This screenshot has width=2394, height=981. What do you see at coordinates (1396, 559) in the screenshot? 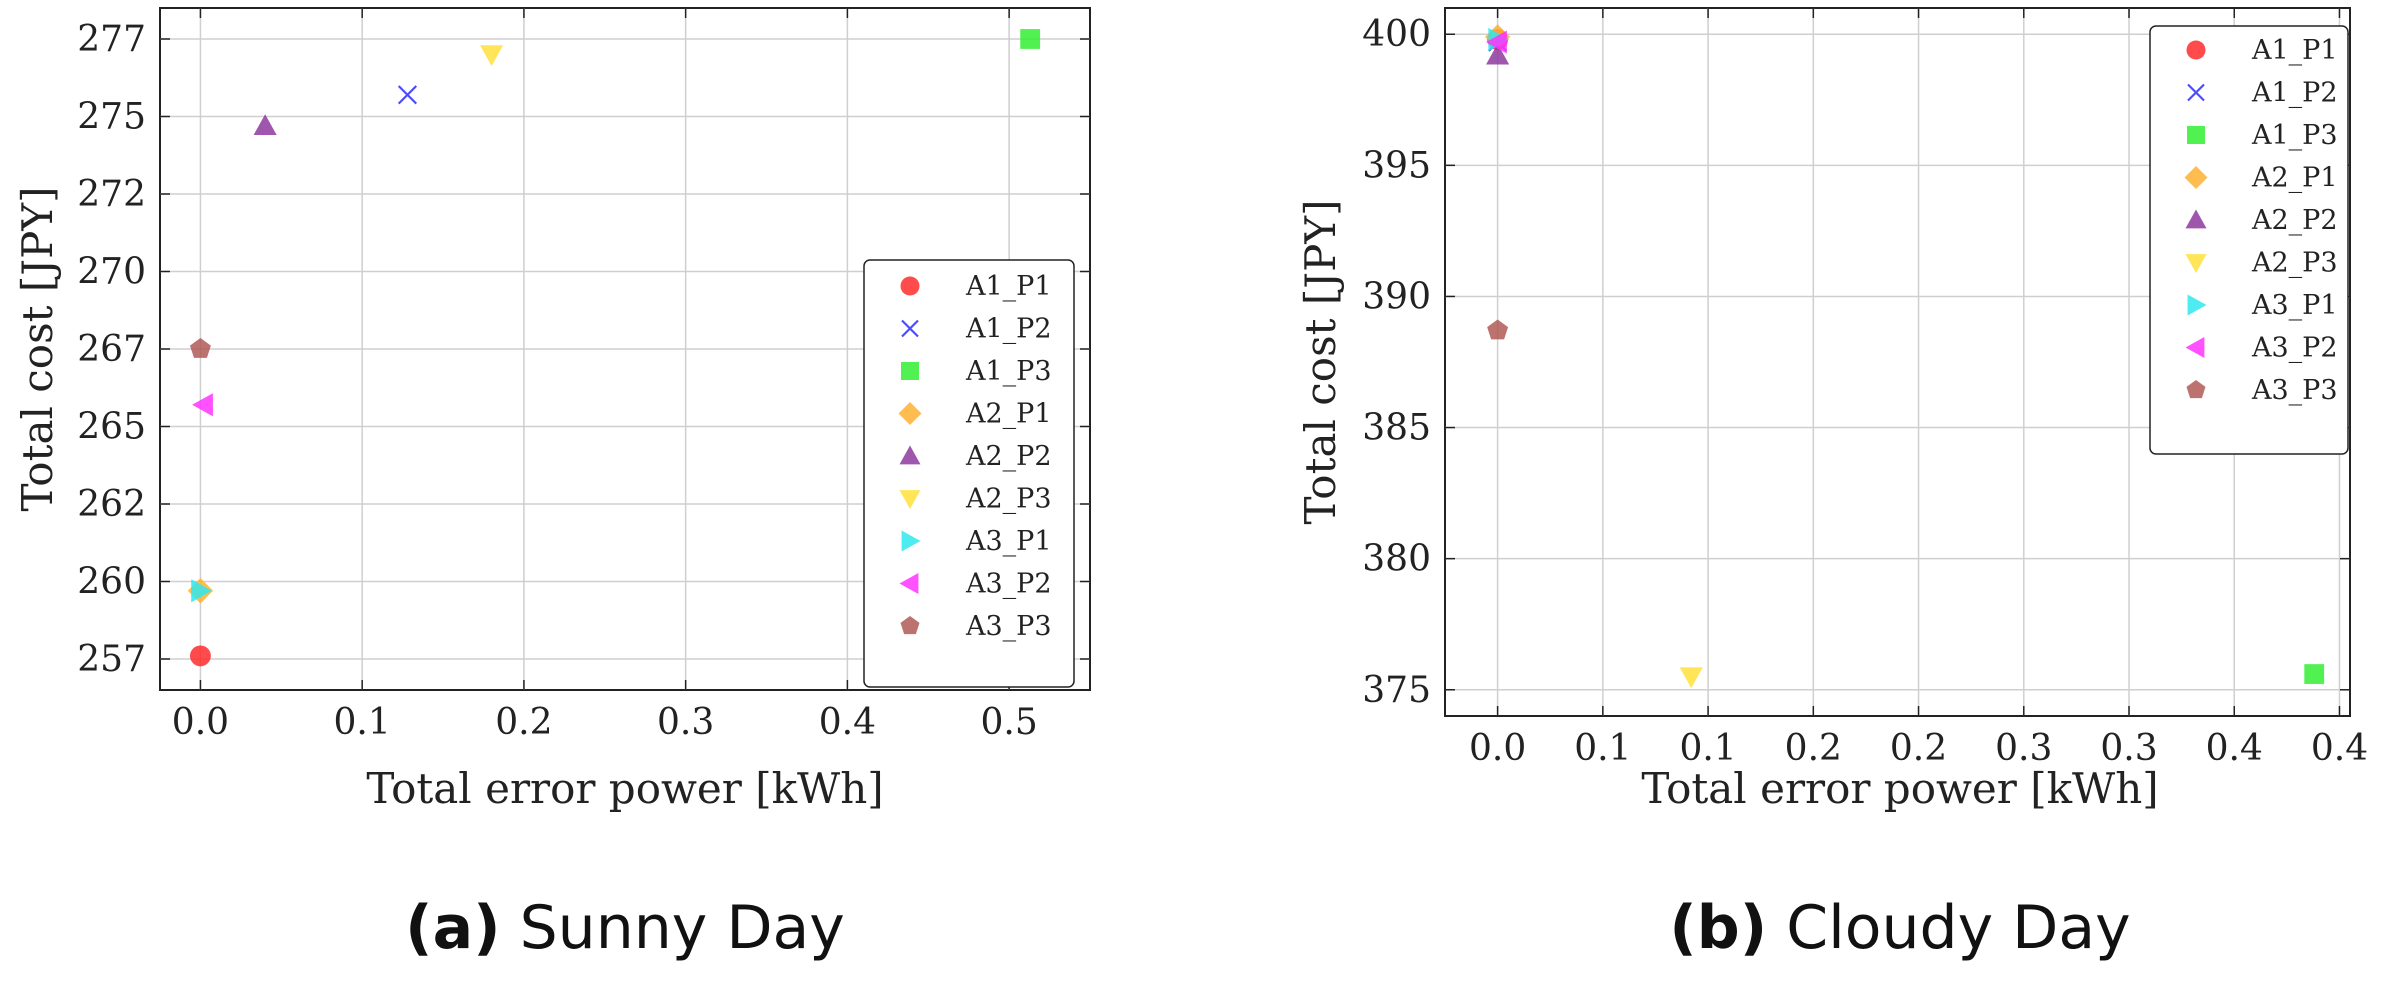
I see `y-tick-label: 380` at bounding box center [1396, 559].